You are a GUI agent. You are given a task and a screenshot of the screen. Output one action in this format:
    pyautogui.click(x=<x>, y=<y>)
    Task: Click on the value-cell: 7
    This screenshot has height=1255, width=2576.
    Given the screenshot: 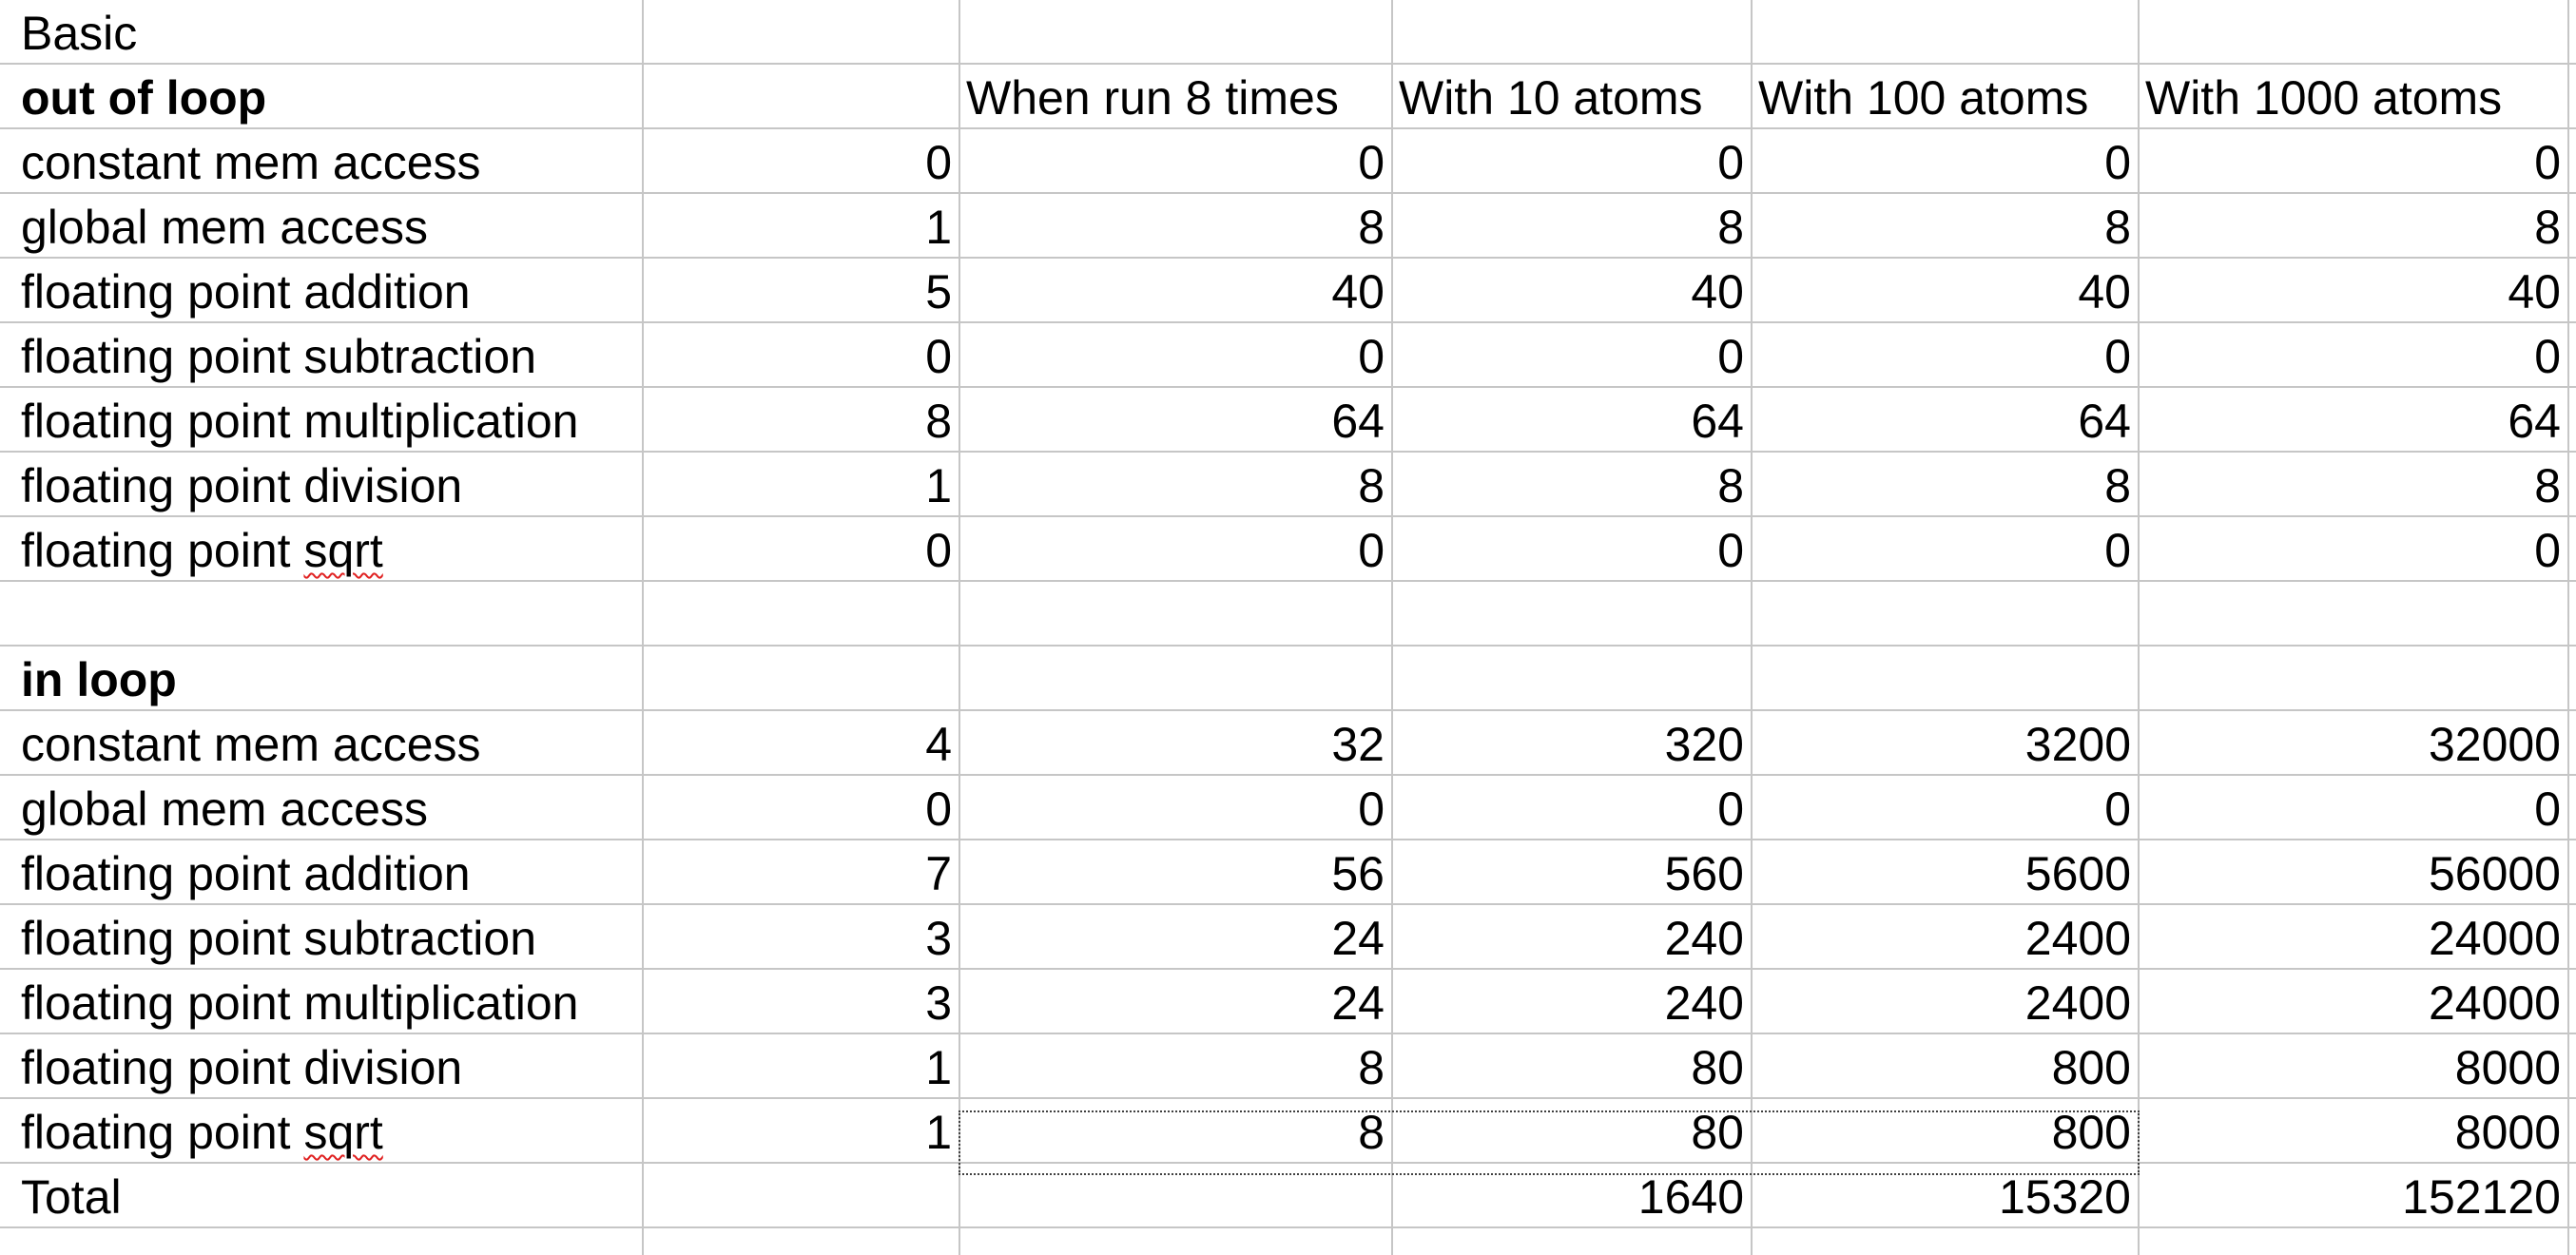 What is the action you would take?
    pyautogui.click(x=938, y=873)
    